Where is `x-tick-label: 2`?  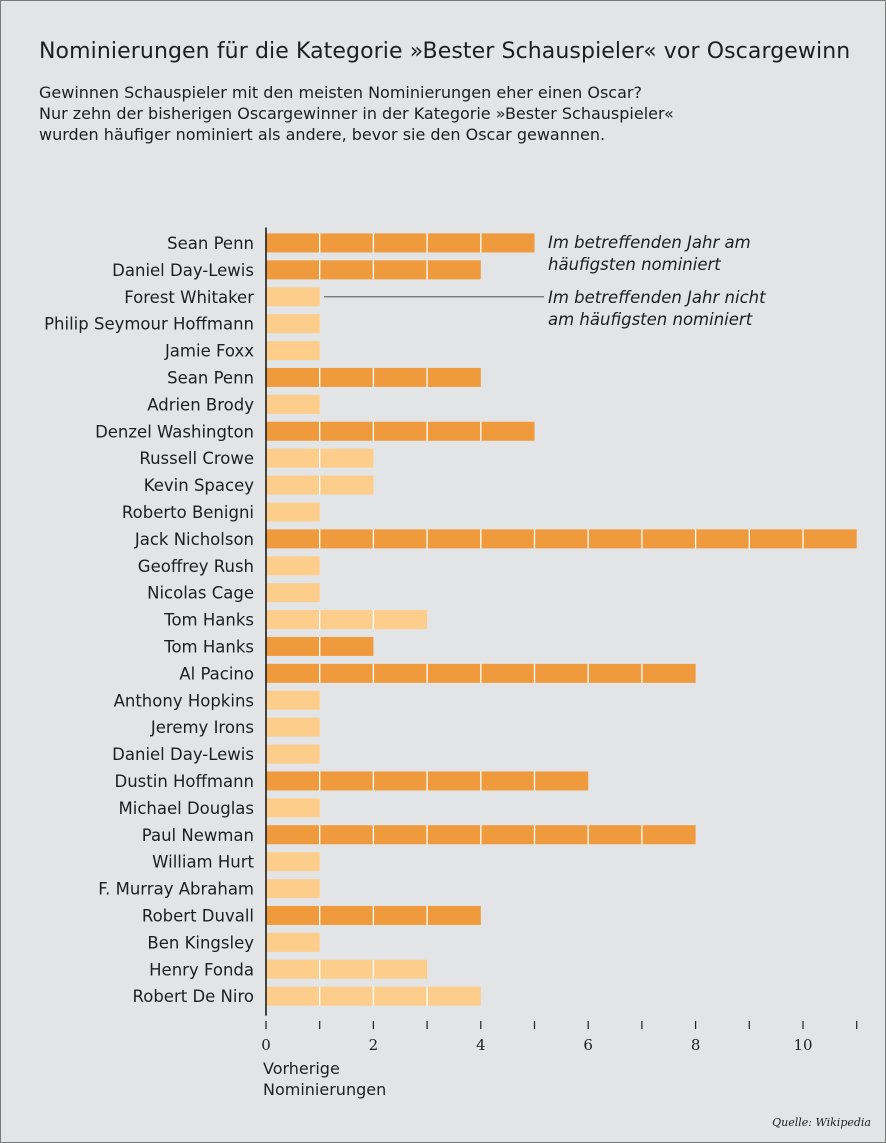
x-tick-label: 2 is located at coordinates (374, 1045).